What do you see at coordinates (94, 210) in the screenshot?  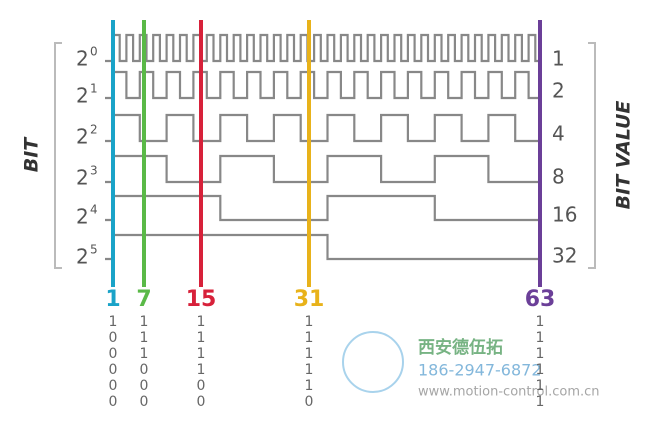 I see `bit-exponent: 4` at bounding box center [94, 210].